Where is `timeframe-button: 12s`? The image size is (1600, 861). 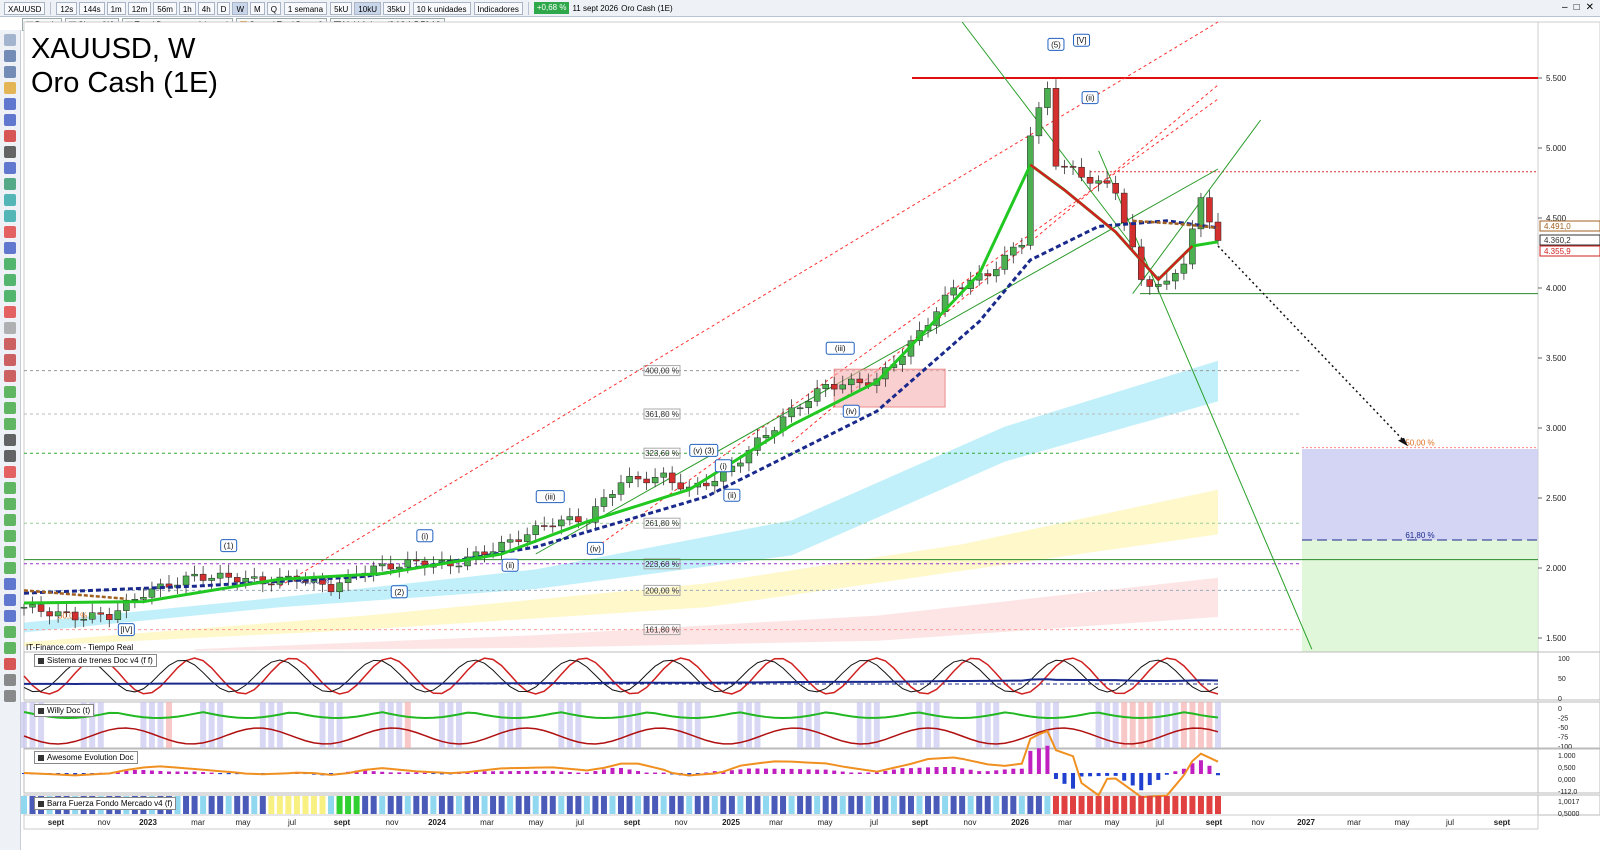
timeframe-button: 12s is located at coordinates (67, 8).